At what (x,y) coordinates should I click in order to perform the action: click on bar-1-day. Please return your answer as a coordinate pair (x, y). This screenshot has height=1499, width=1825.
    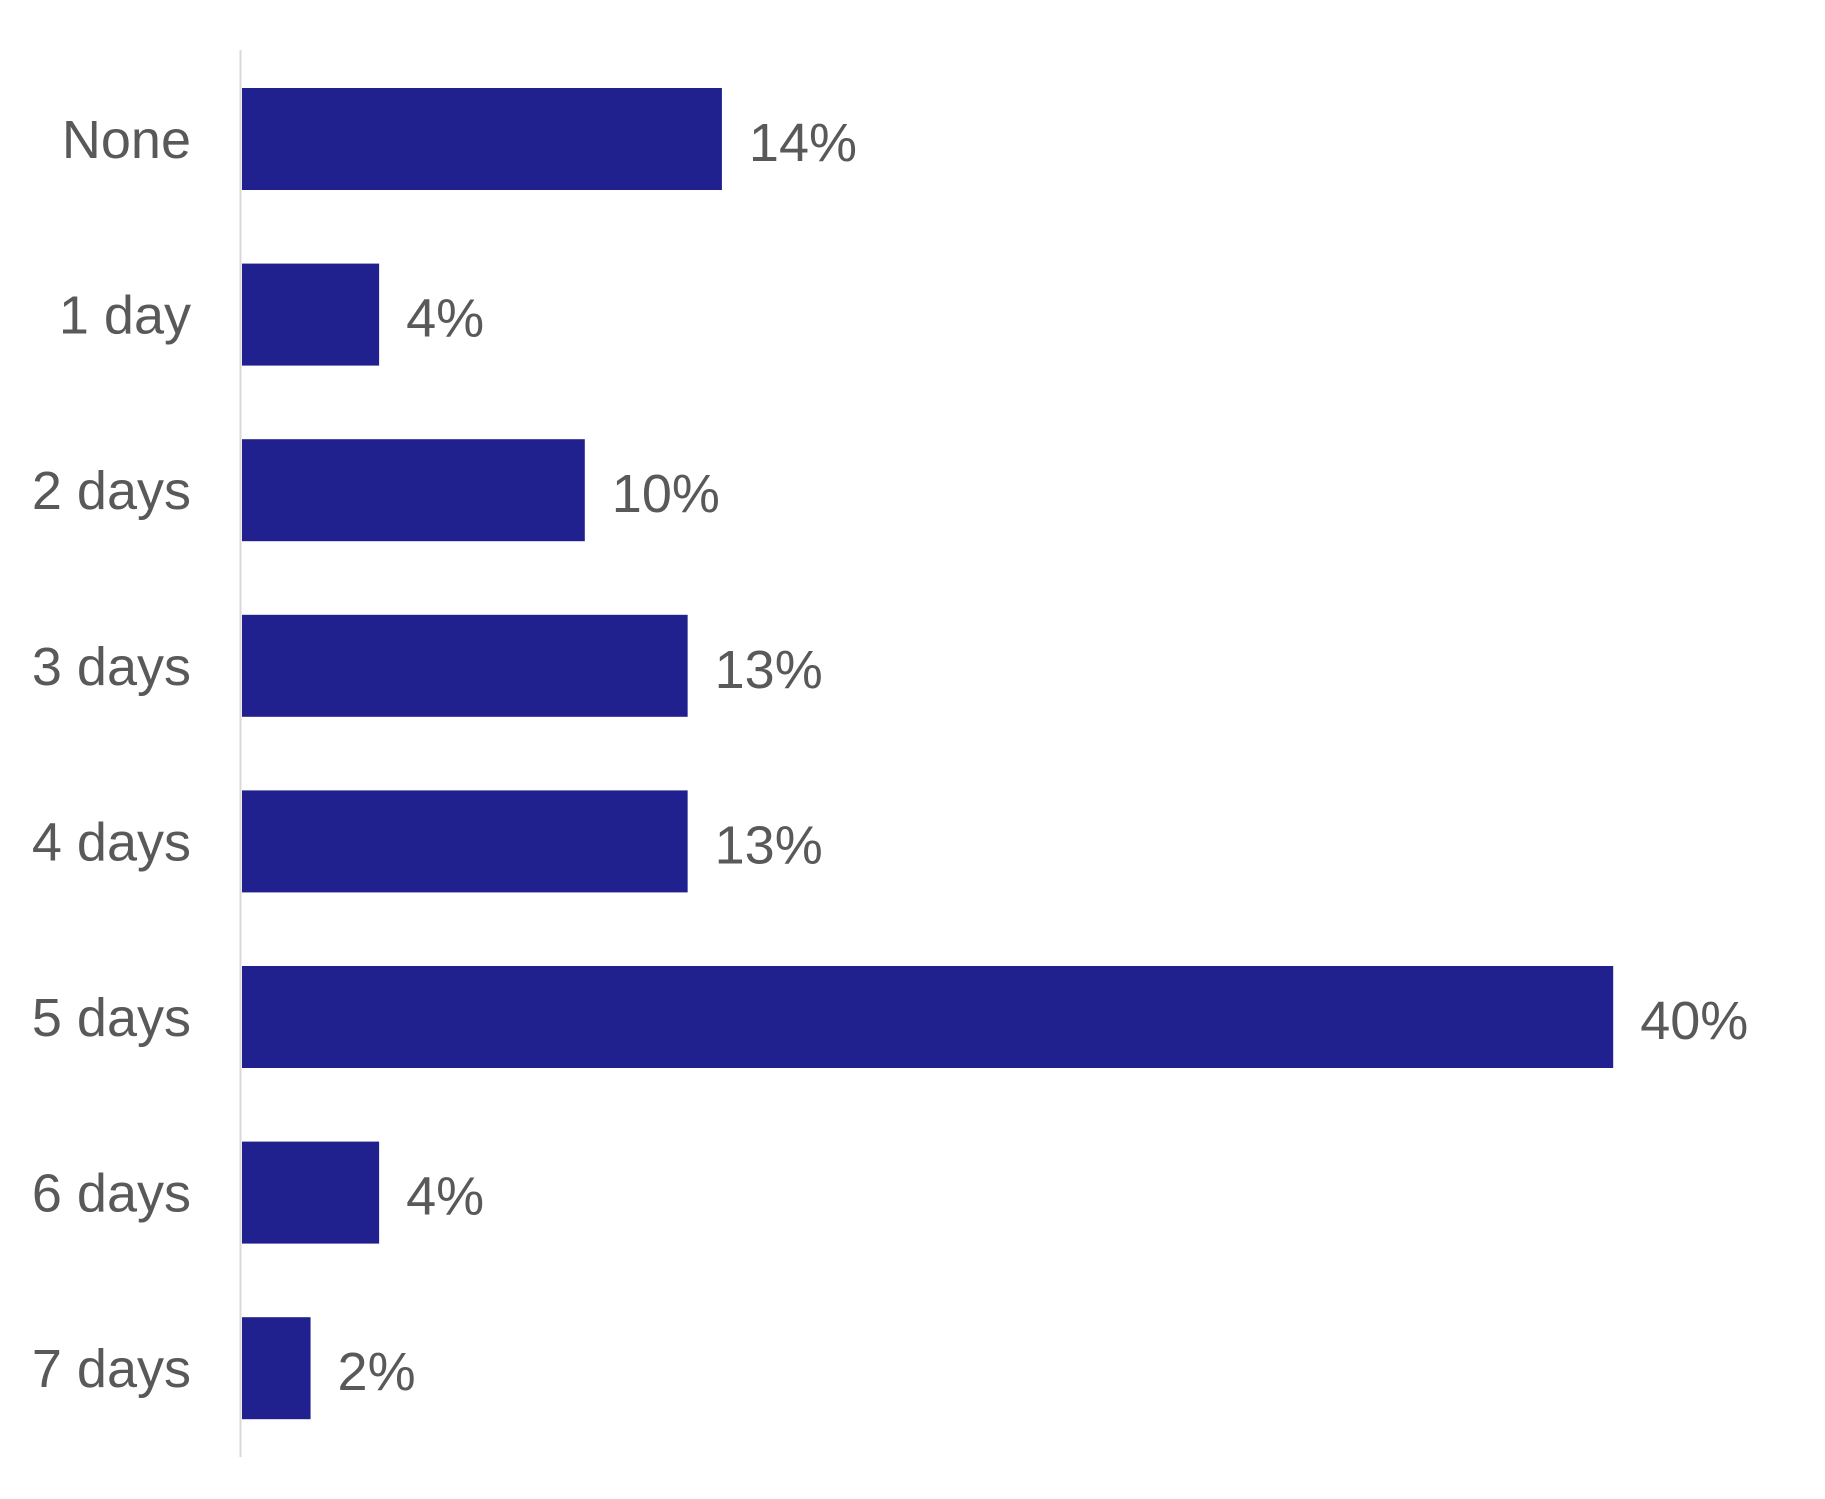
    Looking at the image, I should click on (311, 314).